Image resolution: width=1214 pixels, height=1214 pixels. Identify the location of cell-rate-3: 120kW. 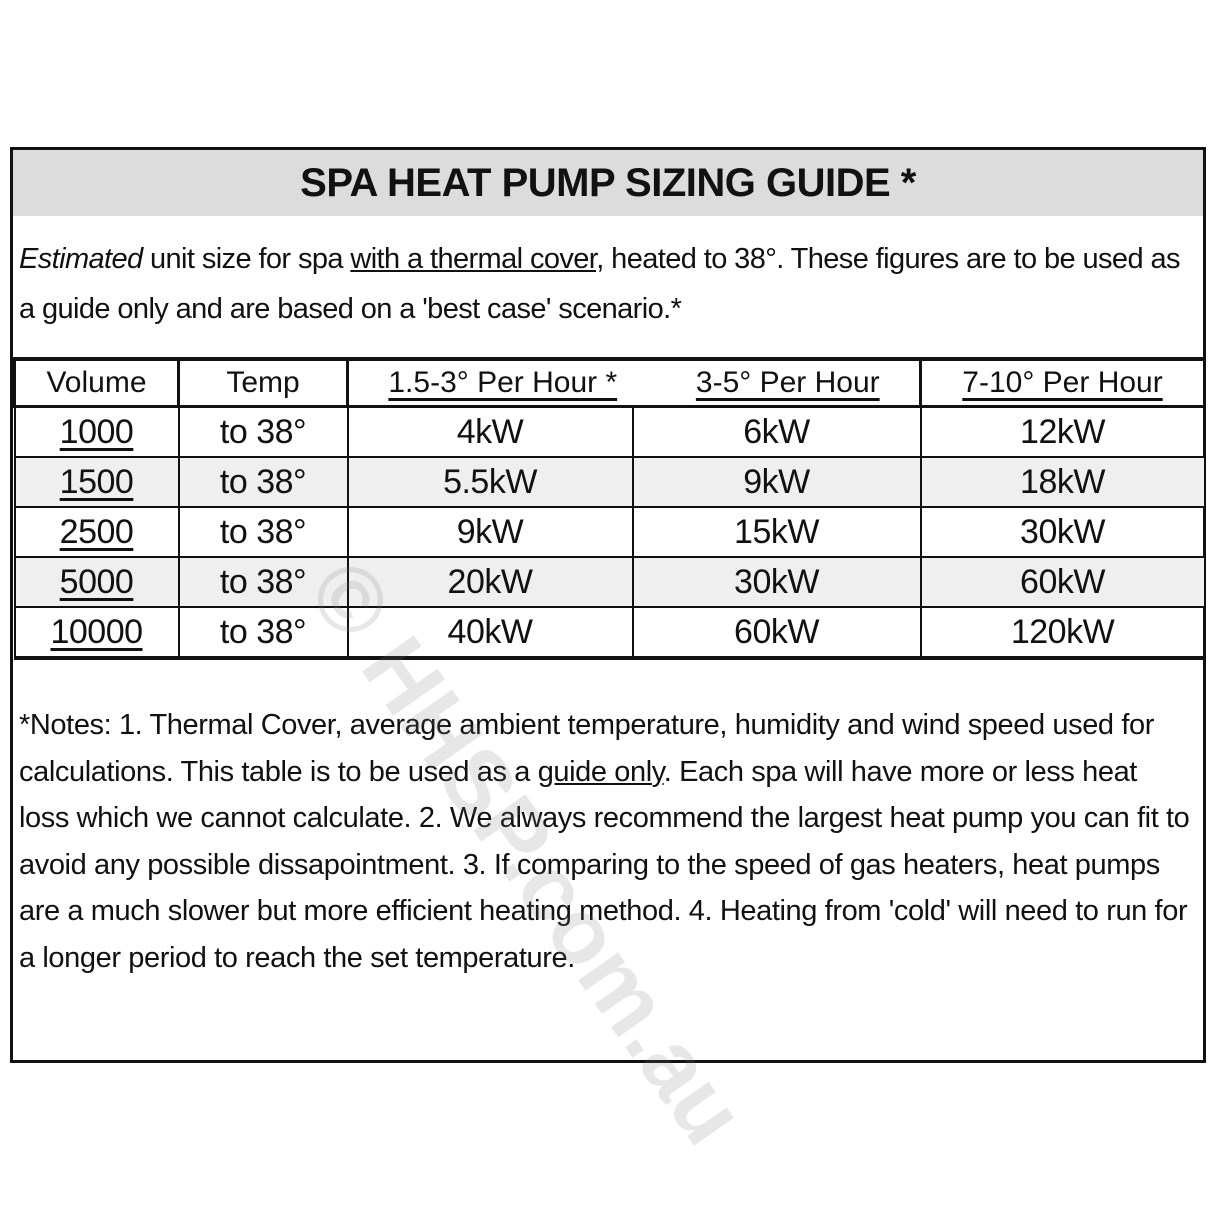
(1062, 632).